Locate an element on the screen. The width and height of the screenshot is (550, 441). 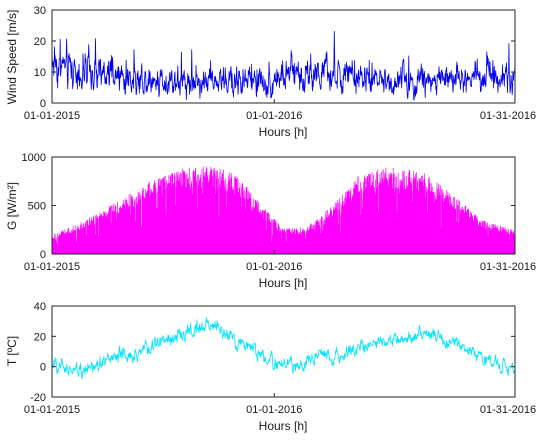
wind-speed-line is located at coordinates (283, 66).